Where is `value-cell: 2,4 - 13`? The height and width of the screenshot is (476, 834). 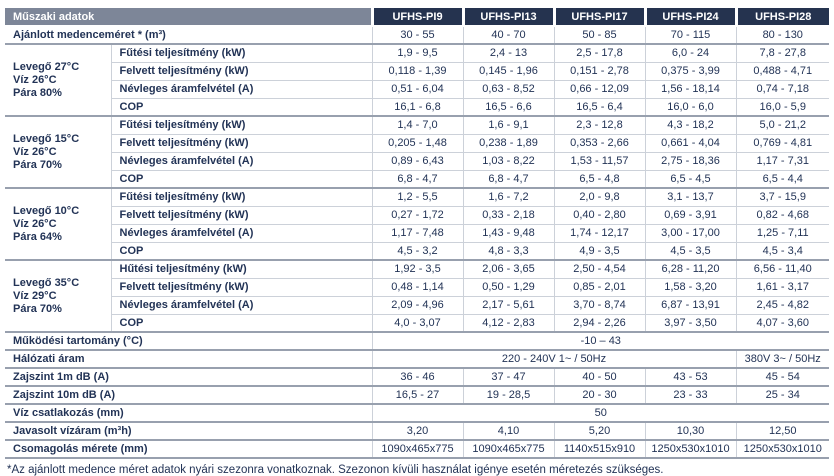 value-cell: 2,4 - 13 is located at coordinates (508, 53).